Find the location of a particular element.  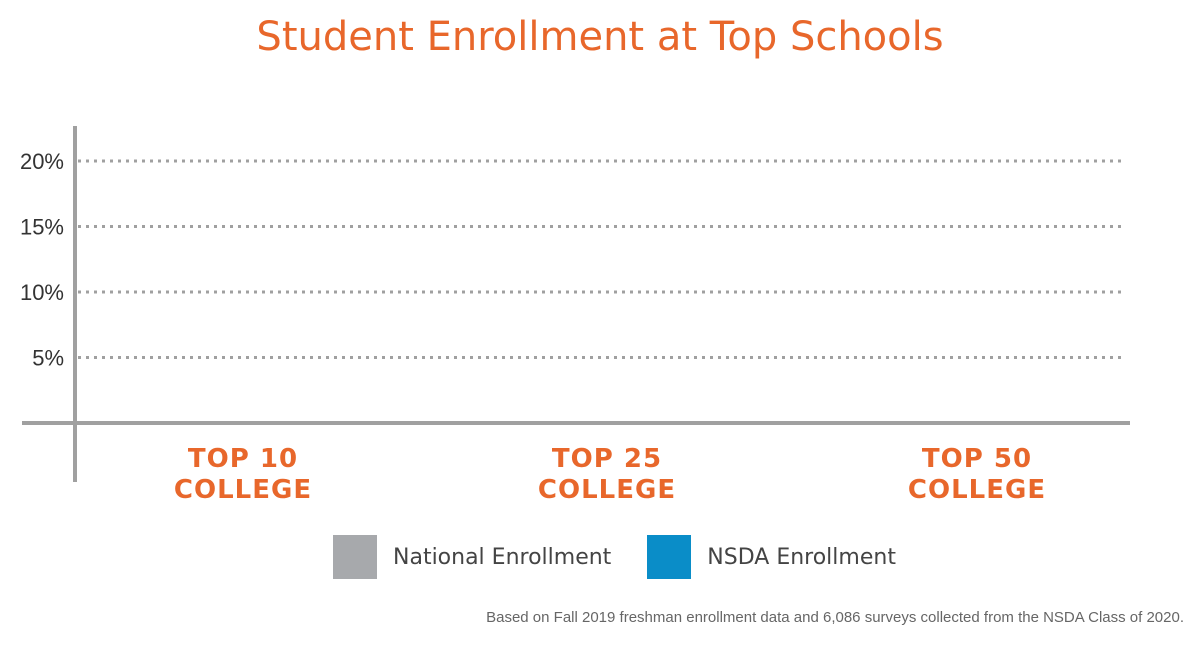

chart-title: Student Enrollment at Top Schools is located at coordinates (600, 37).